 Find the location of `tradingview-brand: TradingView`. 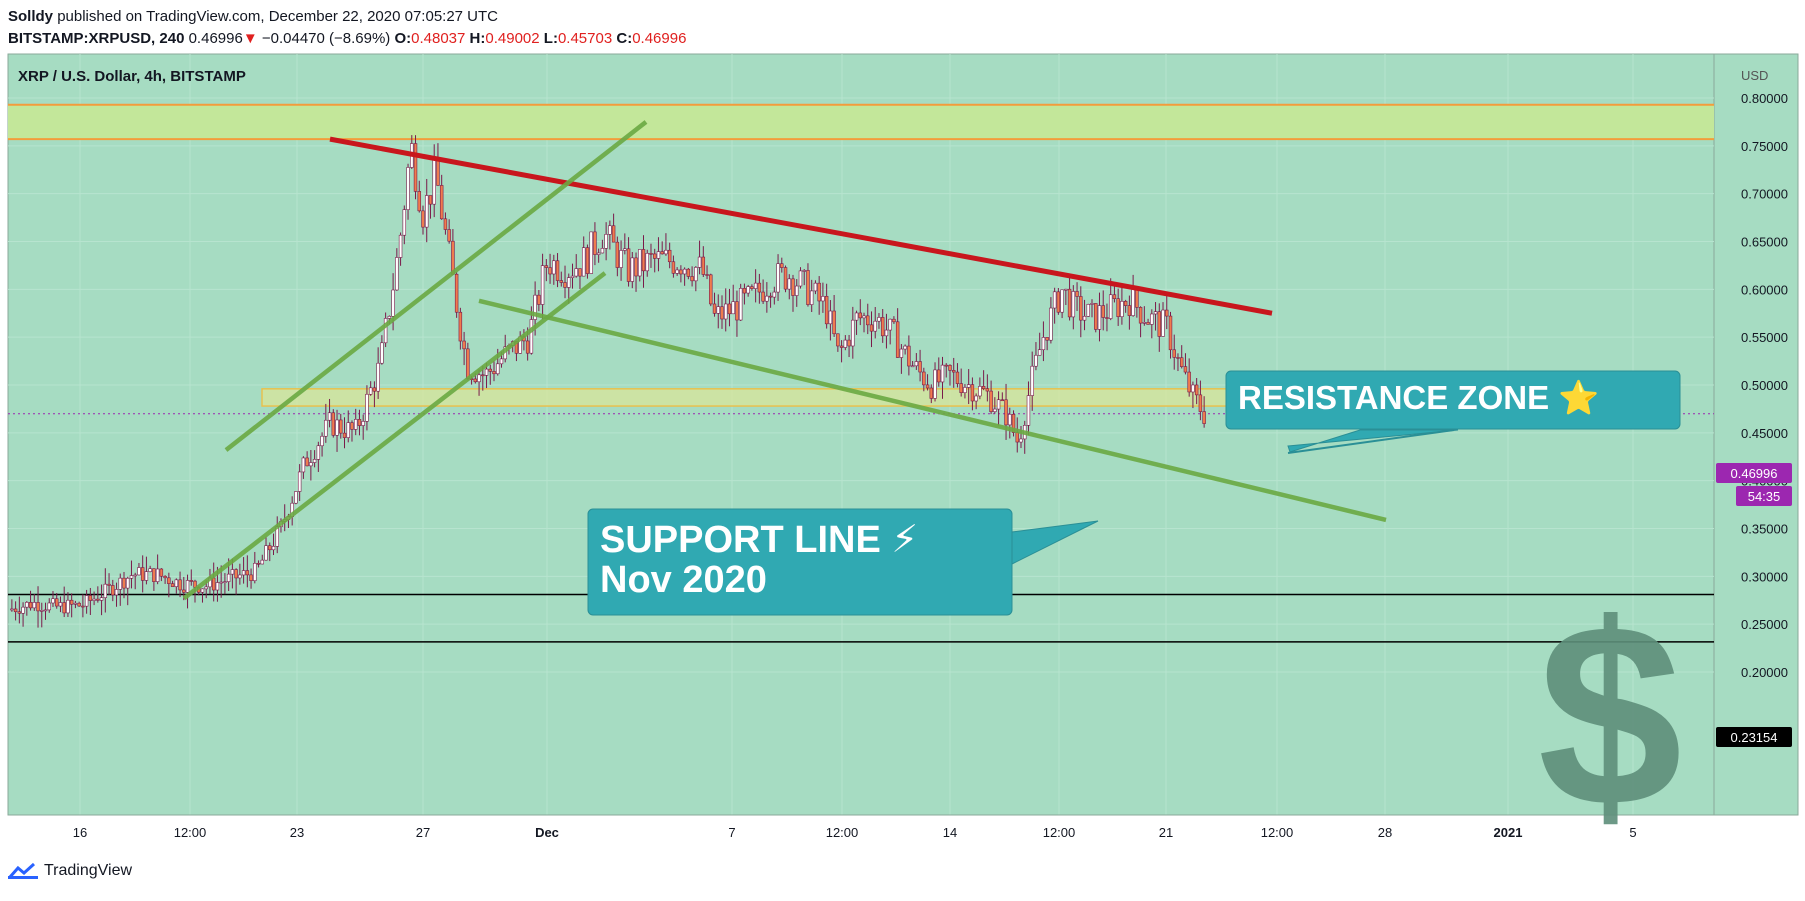

tradingview-brand: TradingView is located at coordinates (88, 870).